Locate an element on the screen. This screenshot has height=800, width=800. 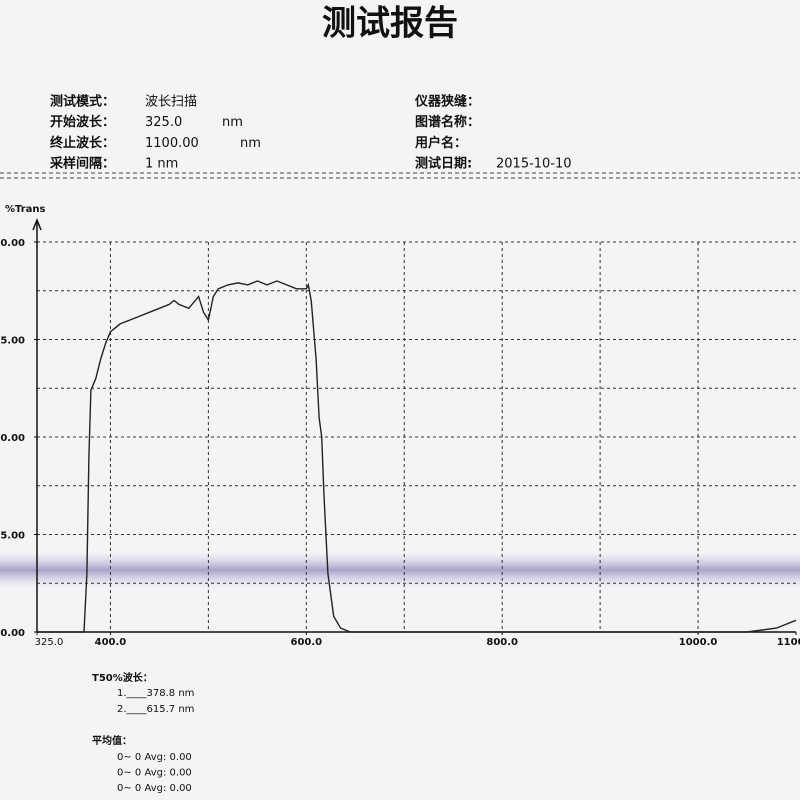
field-label: 测试日期: is located at coordinates (443, 164).